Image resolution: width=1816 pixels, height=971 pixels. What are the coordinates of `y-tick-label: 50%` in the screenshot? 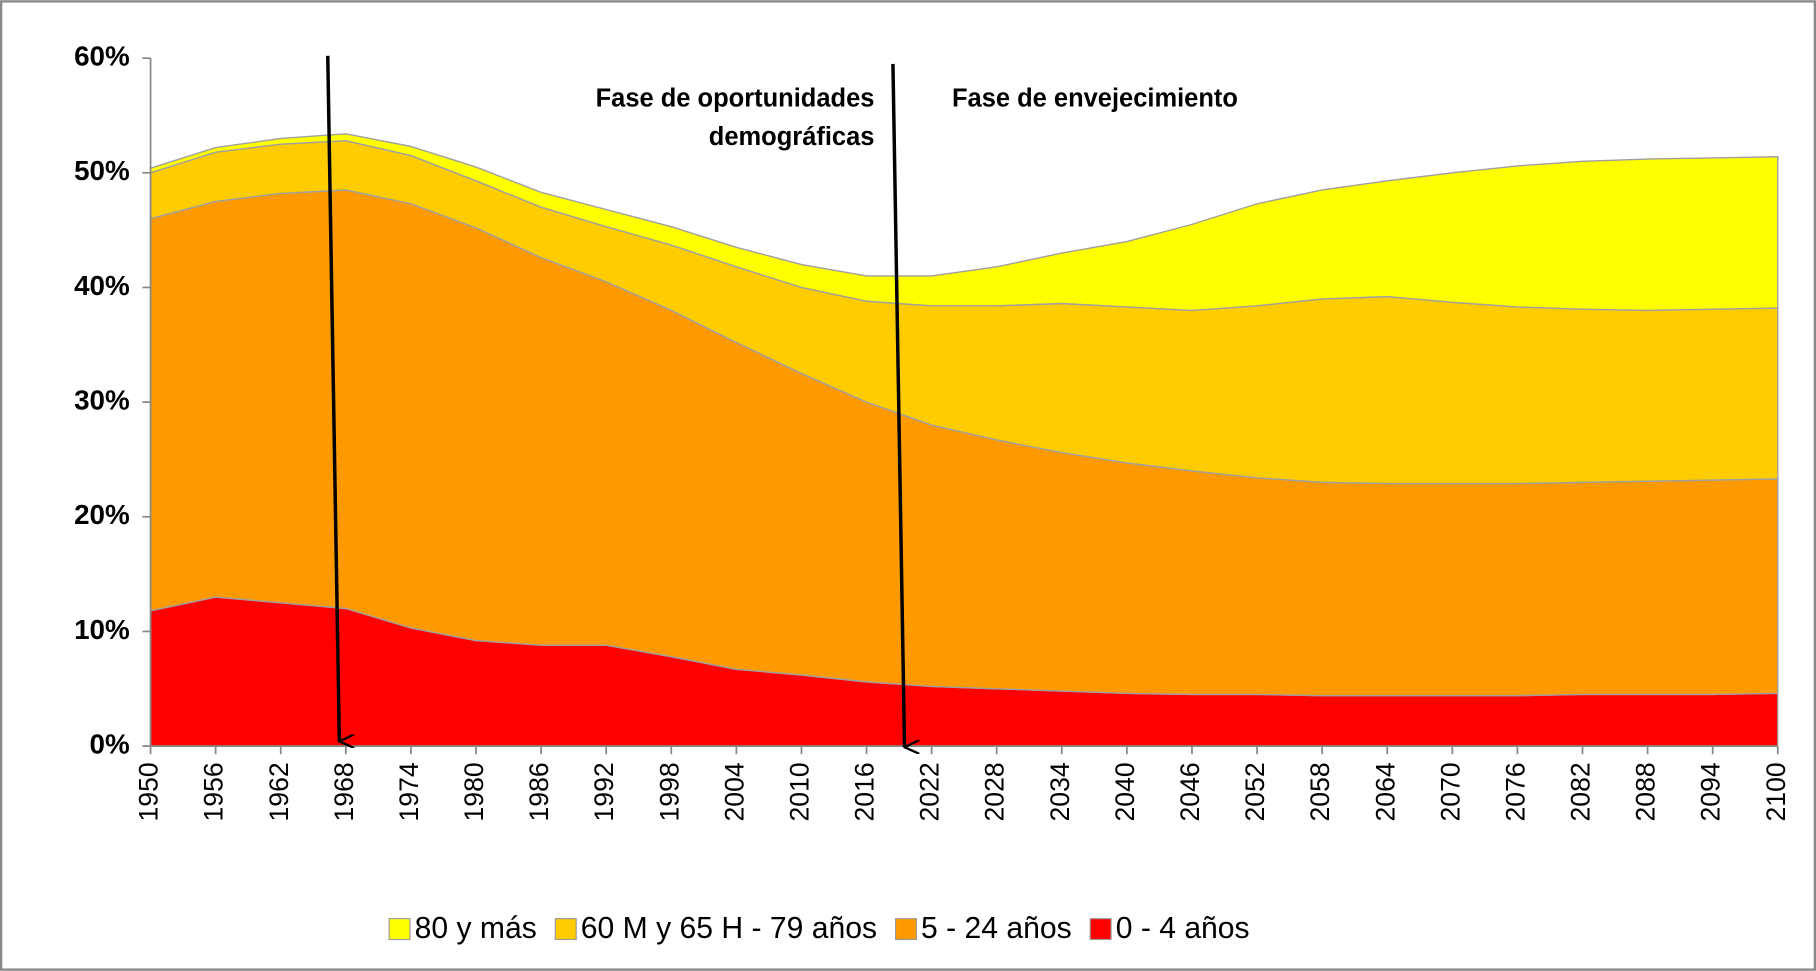 It's located at (102, 170).